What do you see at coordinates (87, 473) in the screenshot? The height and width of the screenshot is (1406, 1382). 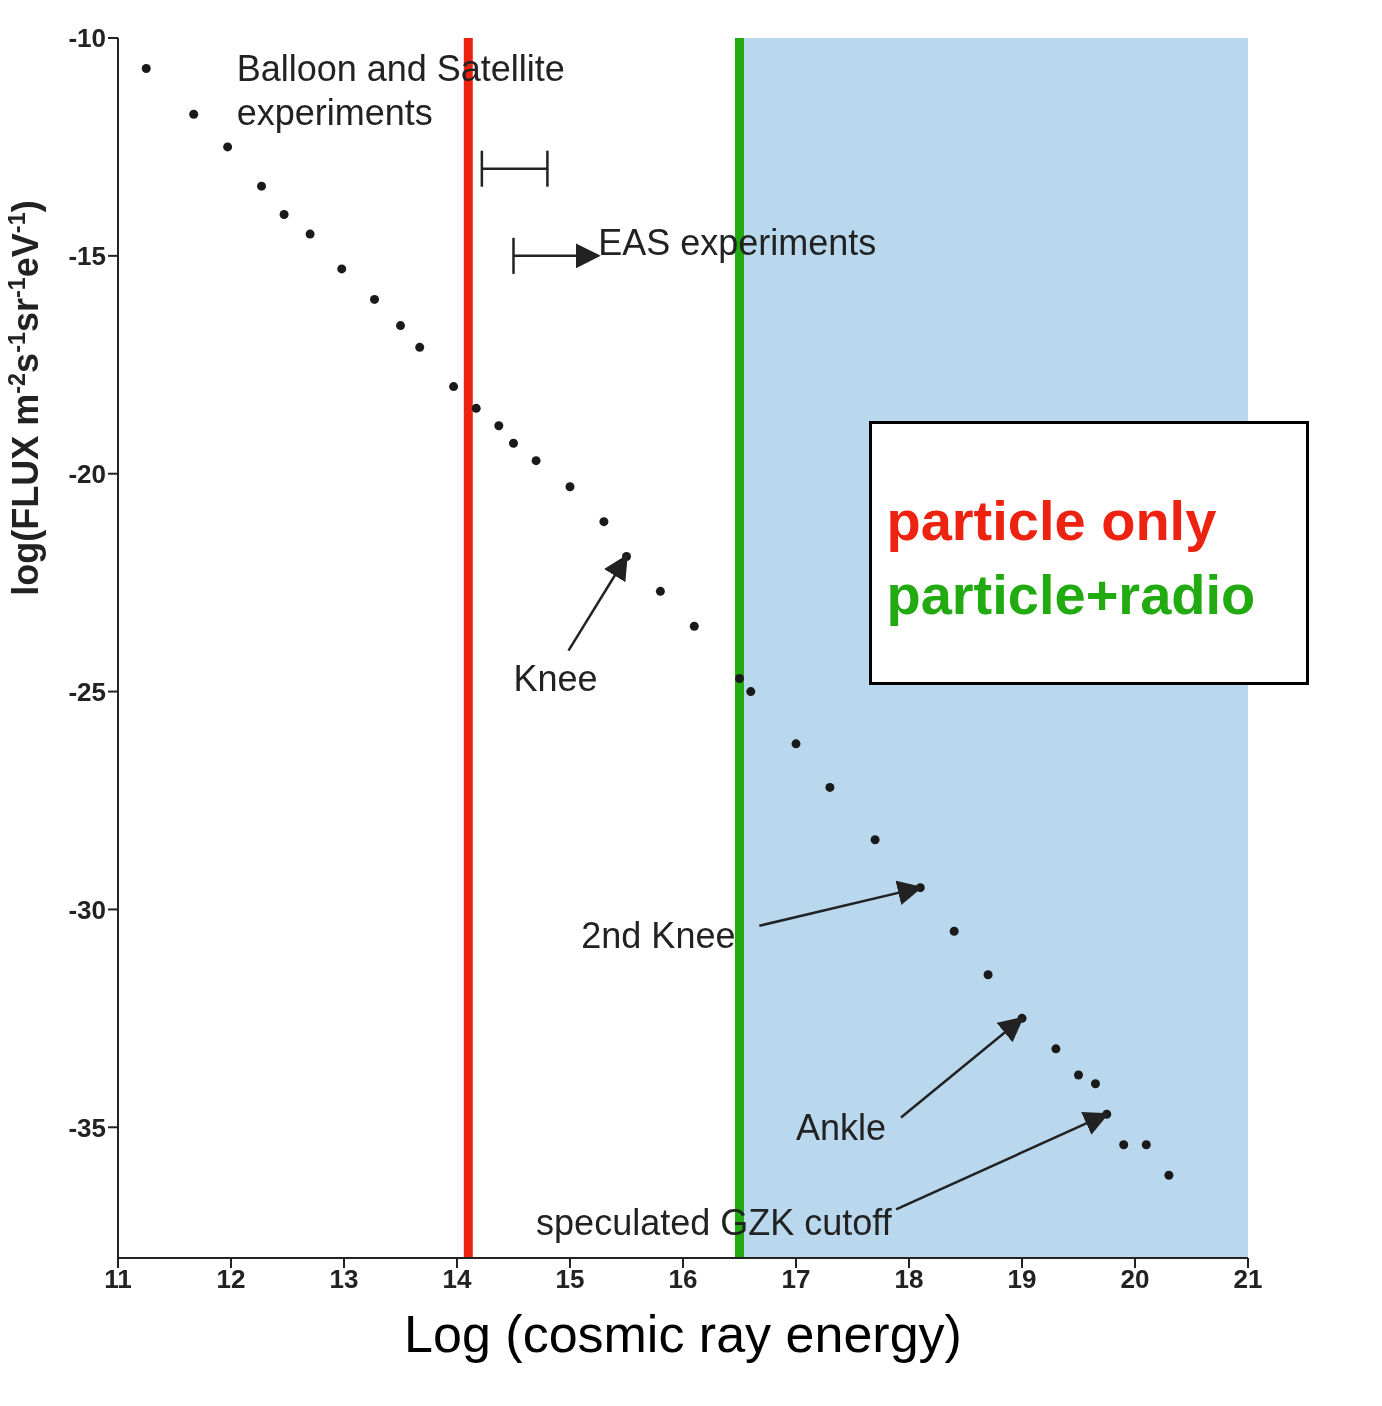 I see `y-tick-label: -20` at bounding box center [87, 473].